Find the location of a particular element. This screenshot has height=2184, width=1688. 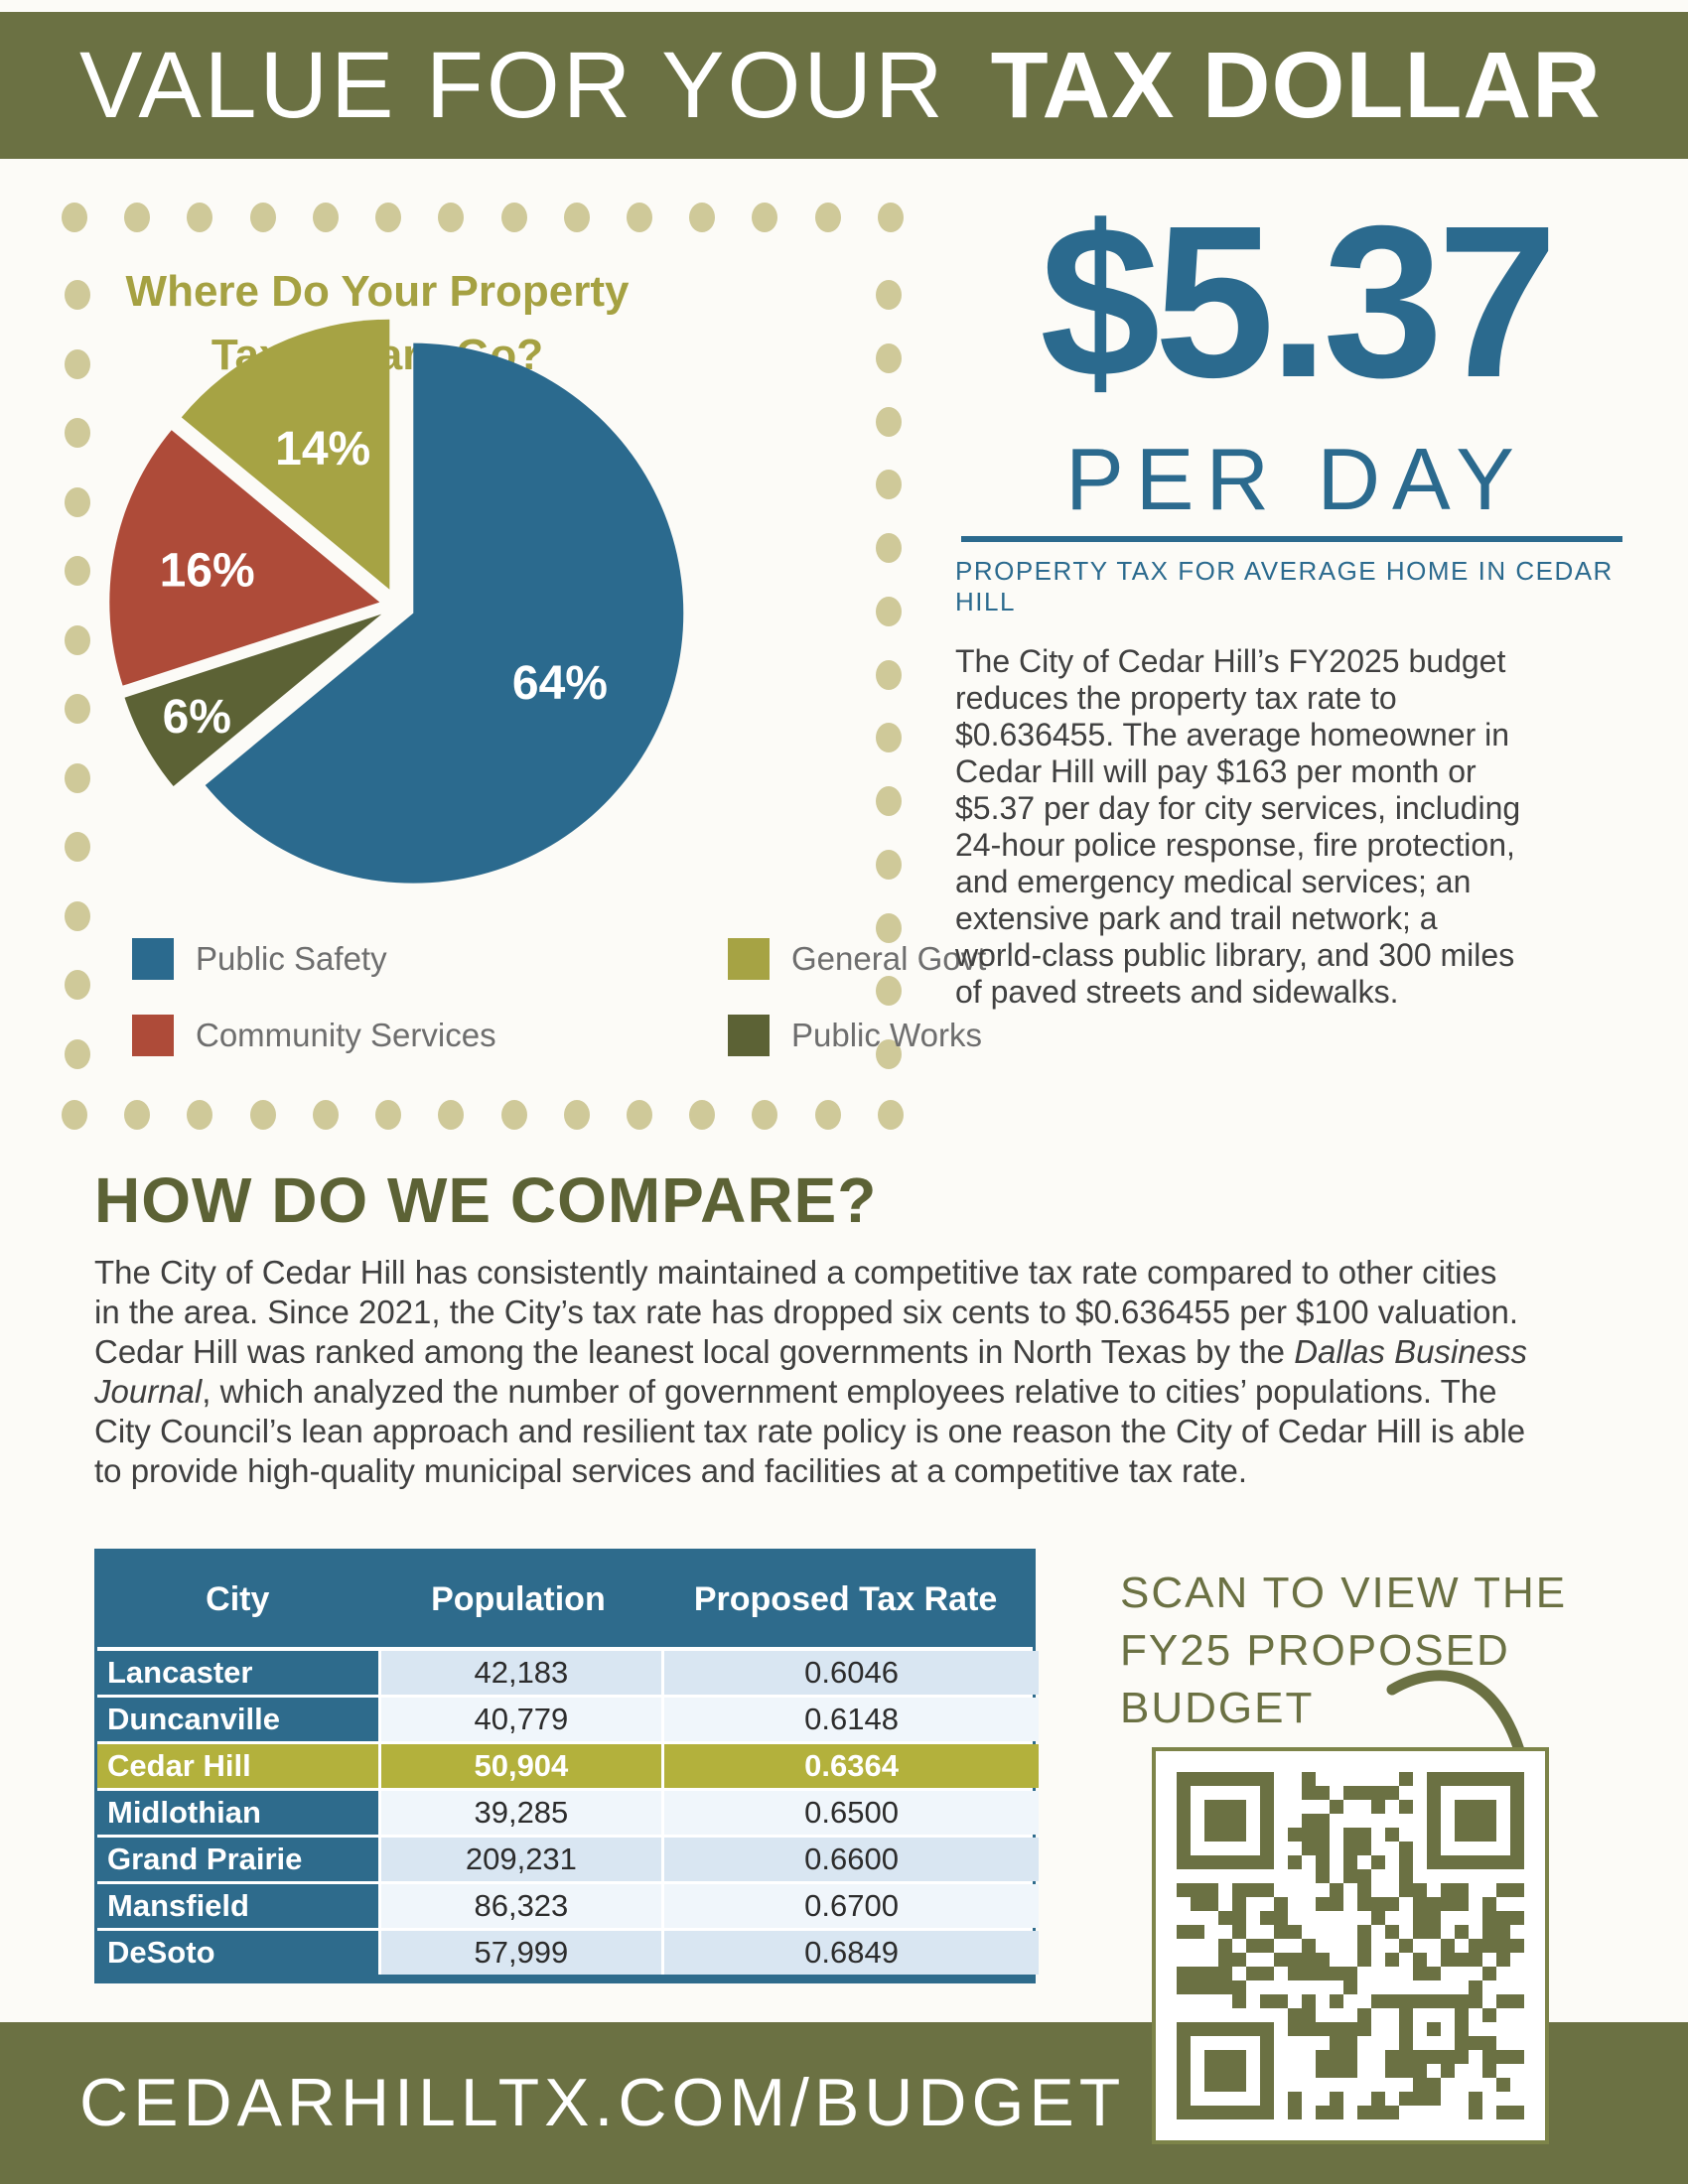

legend-label-public-works: Public Works is located at coordinates (886, 1035).